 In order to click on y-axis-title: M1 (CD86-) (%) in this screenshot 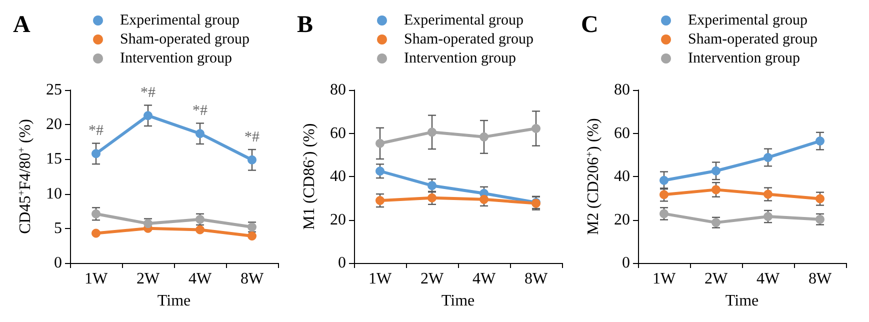, I will do `click(309, 176)`.